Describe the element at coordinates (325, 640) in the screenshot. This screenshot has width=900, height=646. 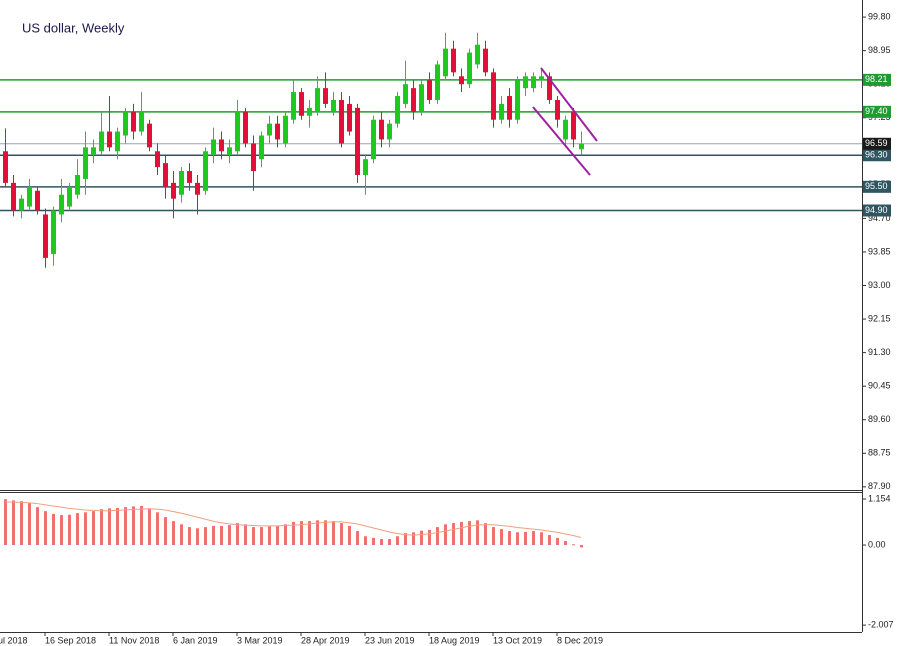
I see `x-tick-label: 28 Apr 2019` at that location.